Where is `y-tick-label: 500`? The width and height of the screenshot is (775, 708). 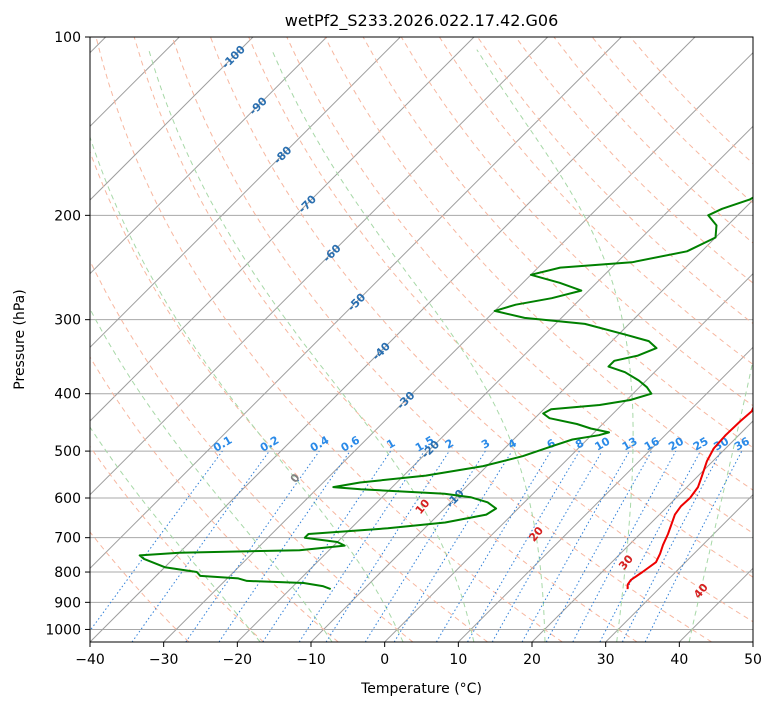 y-tick-label: 500 is located at coordinates (67, 452).